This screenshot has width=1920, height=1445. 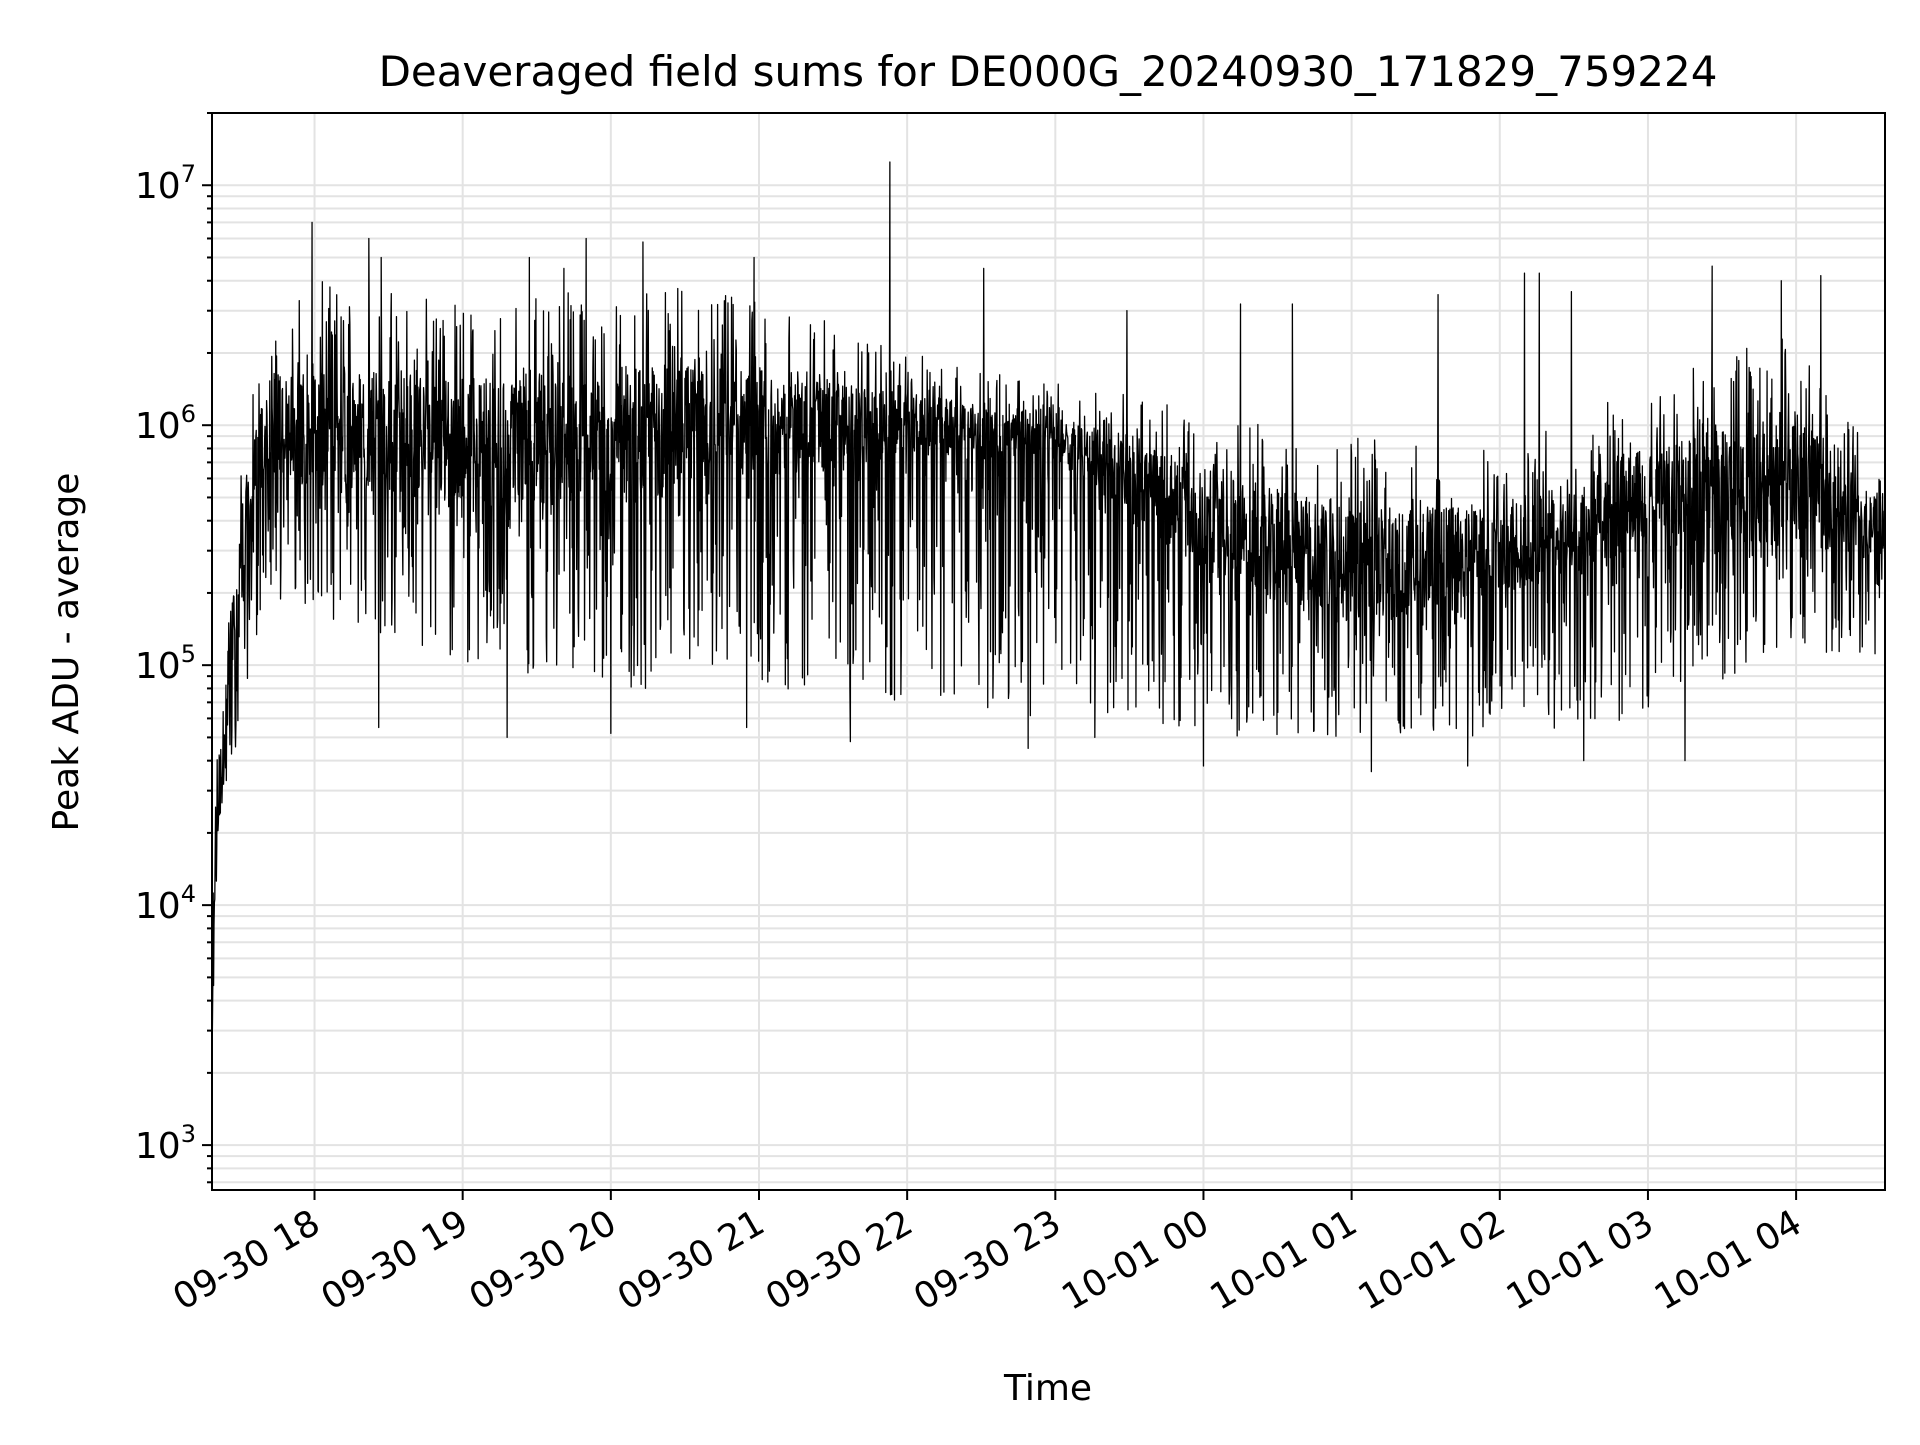 I want to click on y-axis-label: Peak ADU - average, so click(x=66, y=652).